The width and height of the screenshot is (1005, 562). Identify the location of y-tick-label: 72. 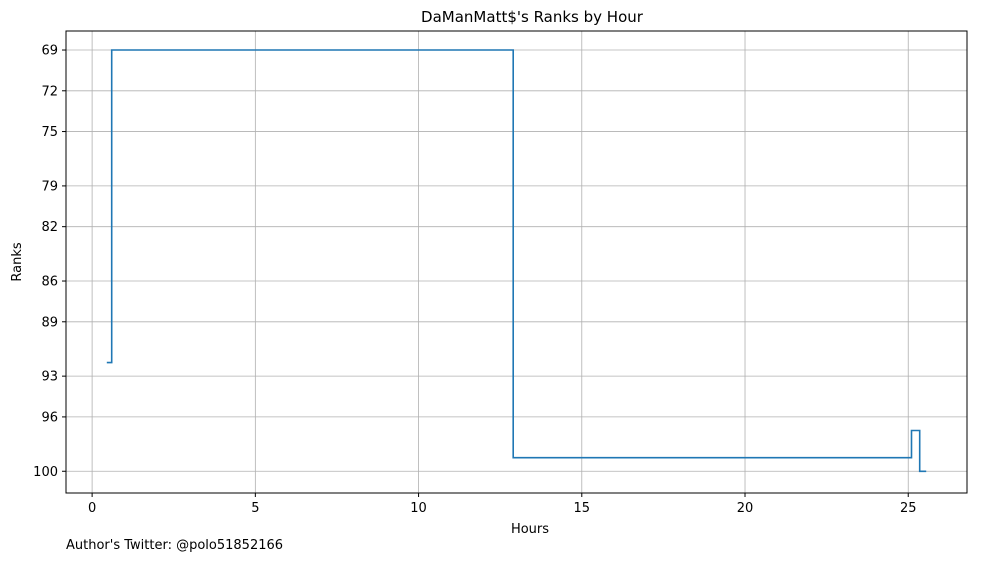
(49, 91).